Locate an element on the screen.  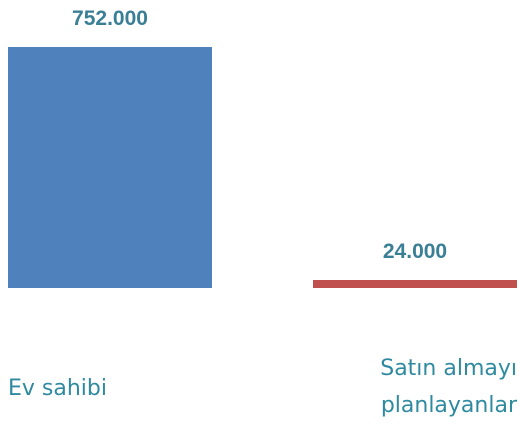
x-tick-label: Satın almayı planlayanlar is located at coordinates (448, 387).